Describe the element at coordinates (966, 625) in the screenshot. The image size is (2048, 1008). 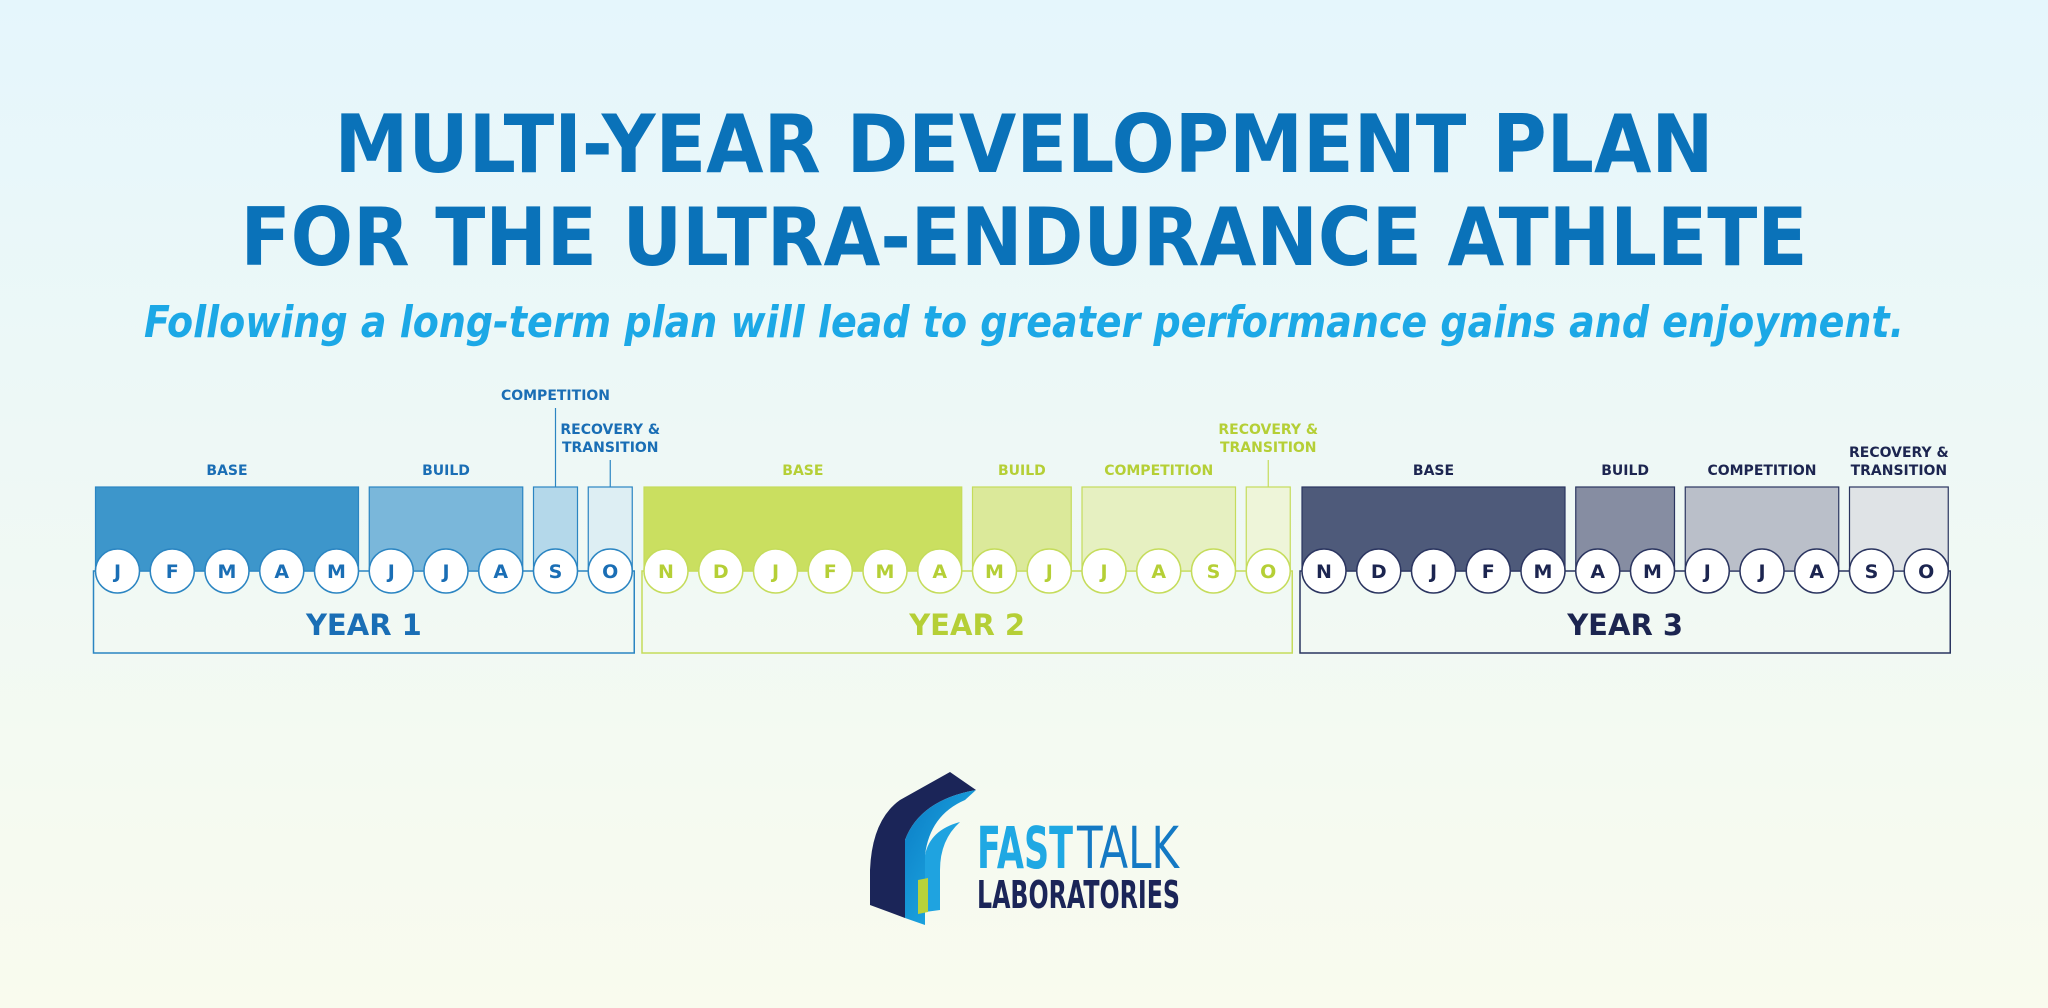
I see `year-label: YEAR 2` at that location.